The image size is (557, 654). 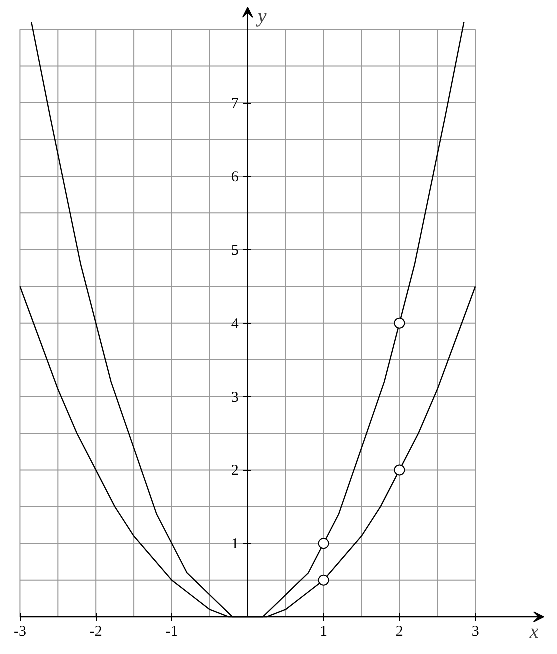 I want to click on x-tick-label: -1, so click(x=172, y=632).